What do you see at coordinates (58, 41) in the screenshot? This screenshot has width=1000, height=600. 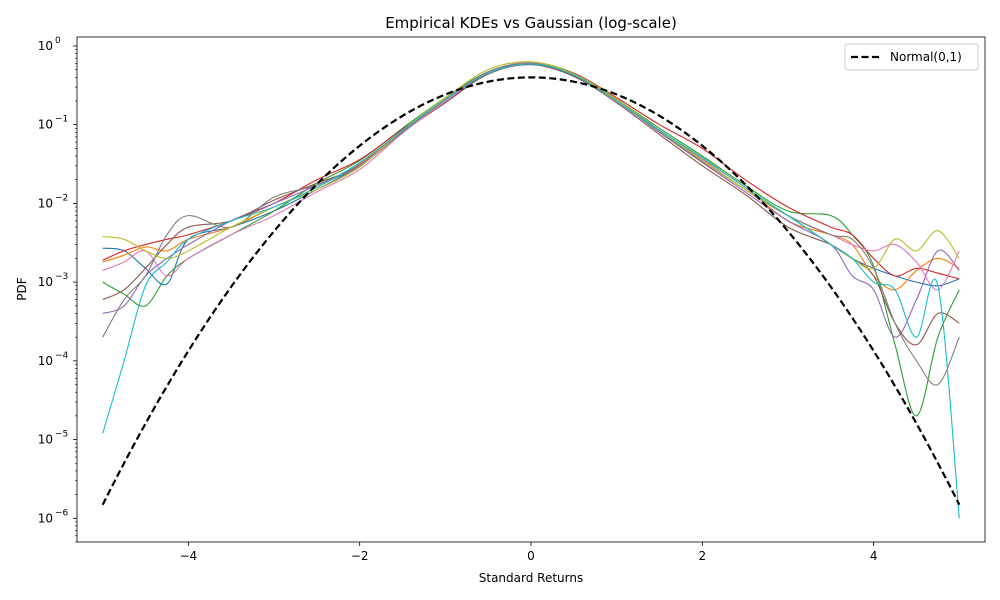 I see `y-tick-exponent: 0` at bounding box center [58, 41].